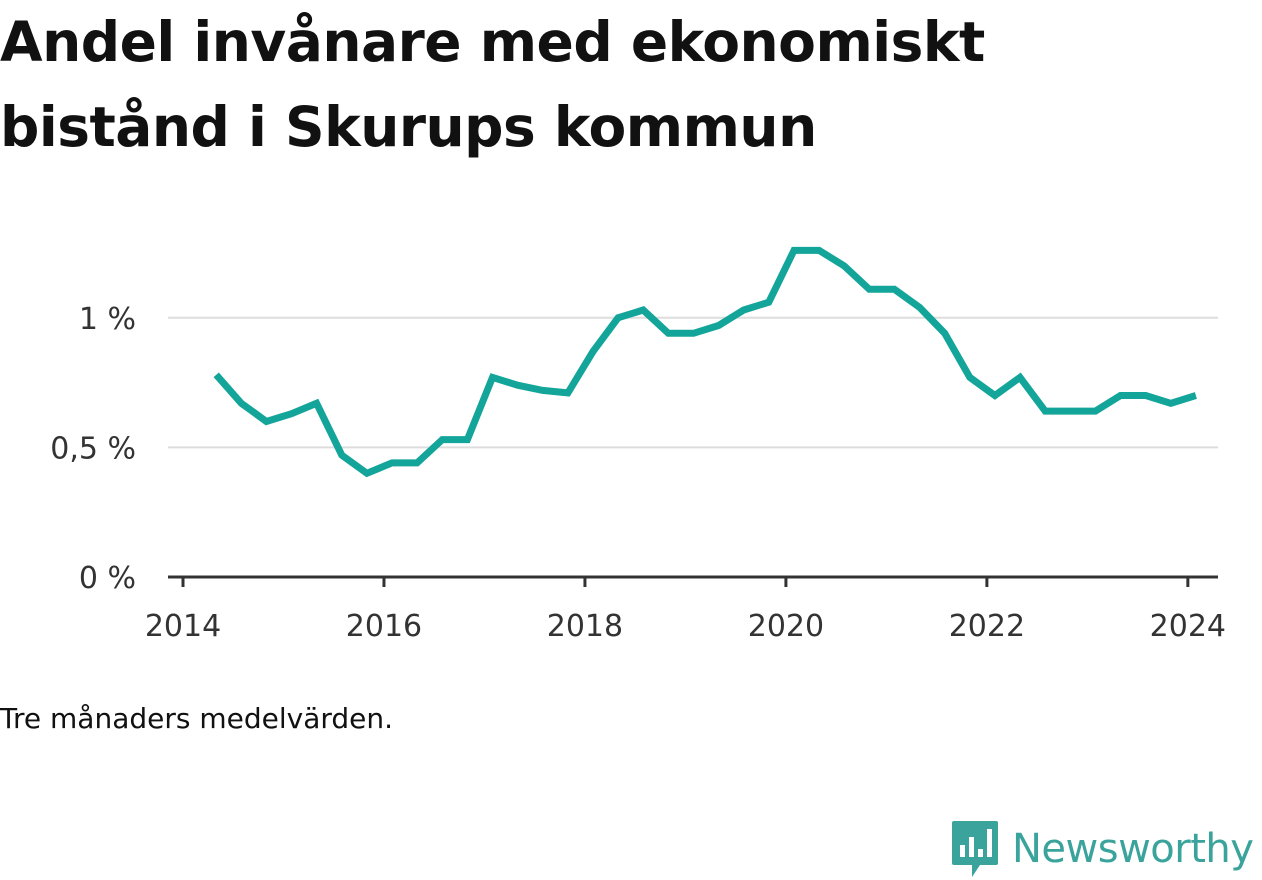 The height and width of the screenshot is (880, 1262). I want to click on x-tick-label: 2018, so click(585, 626).